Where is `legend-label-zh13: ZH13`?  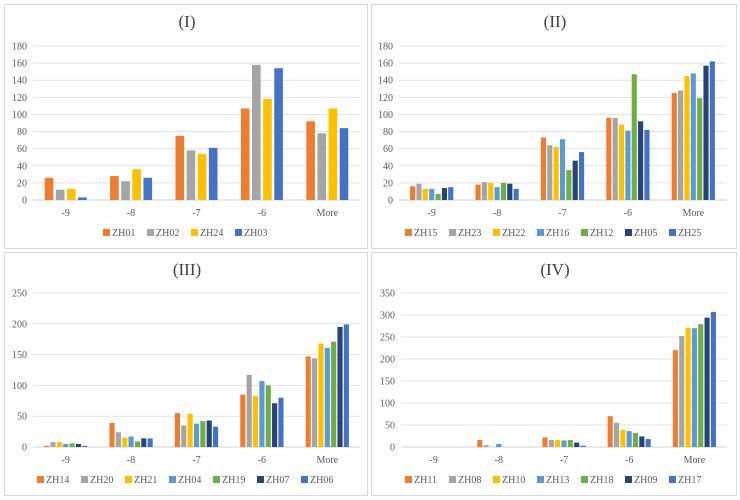 legend-label-zh13: ZH13 is located at coordinates (557, 480).